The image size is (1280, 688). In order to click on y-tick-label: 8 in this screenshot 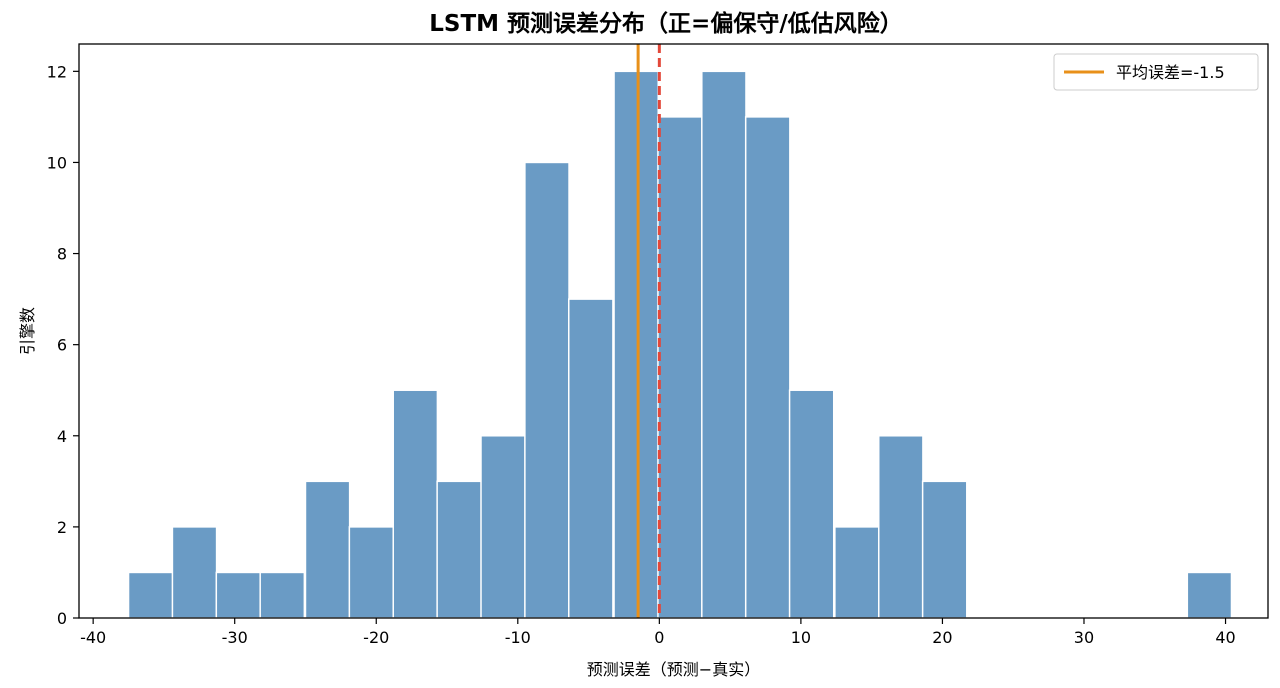, I will do `click(62, 254)`.